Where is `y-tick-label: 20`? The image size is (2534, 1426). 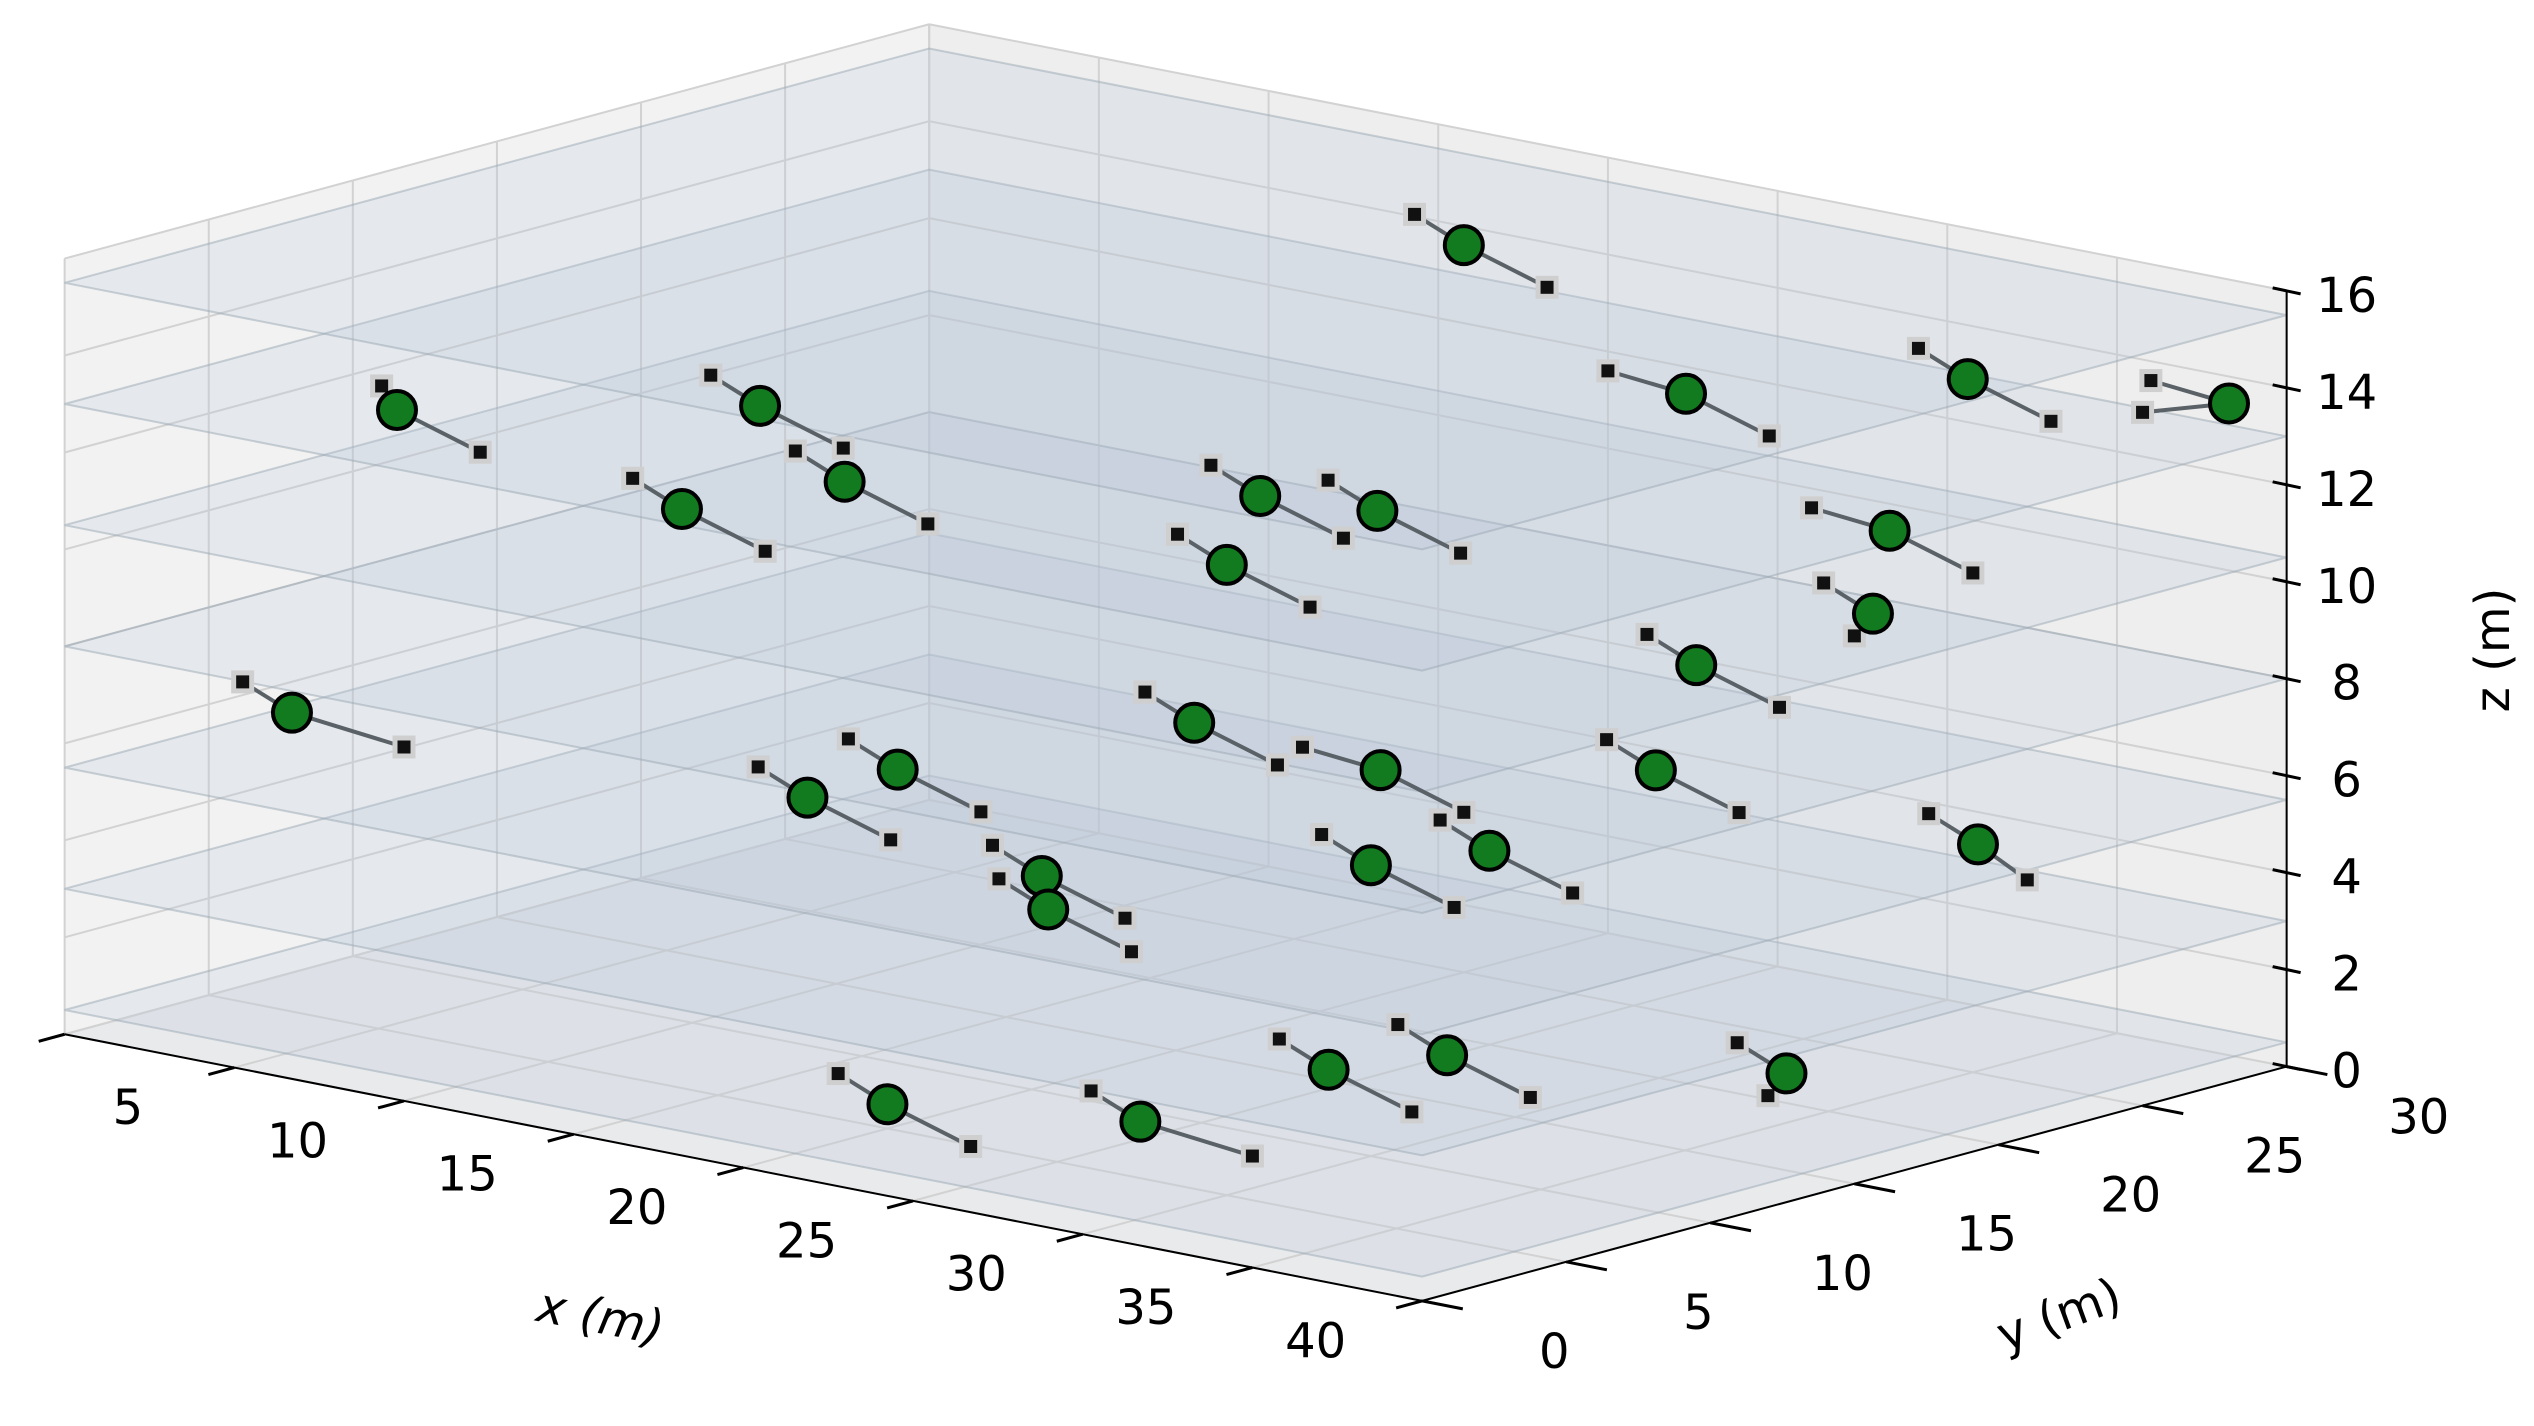 y-tick-label: 20 is located at coordinates (2130, 1196).